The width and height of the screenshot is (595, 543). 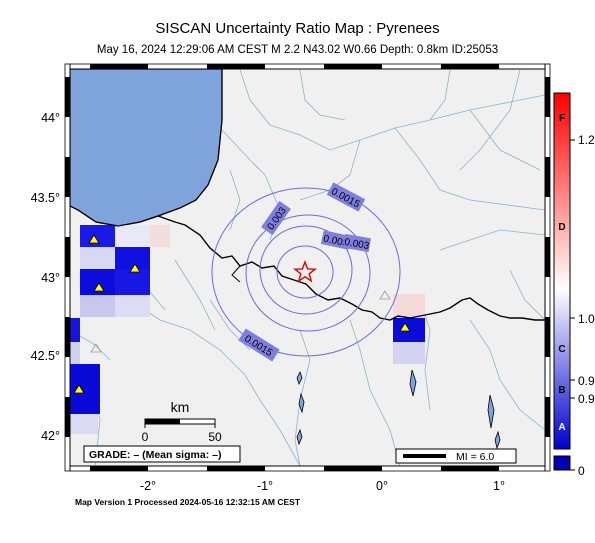 I want to click on colorbar-base-box, so click(x=562, y=463).